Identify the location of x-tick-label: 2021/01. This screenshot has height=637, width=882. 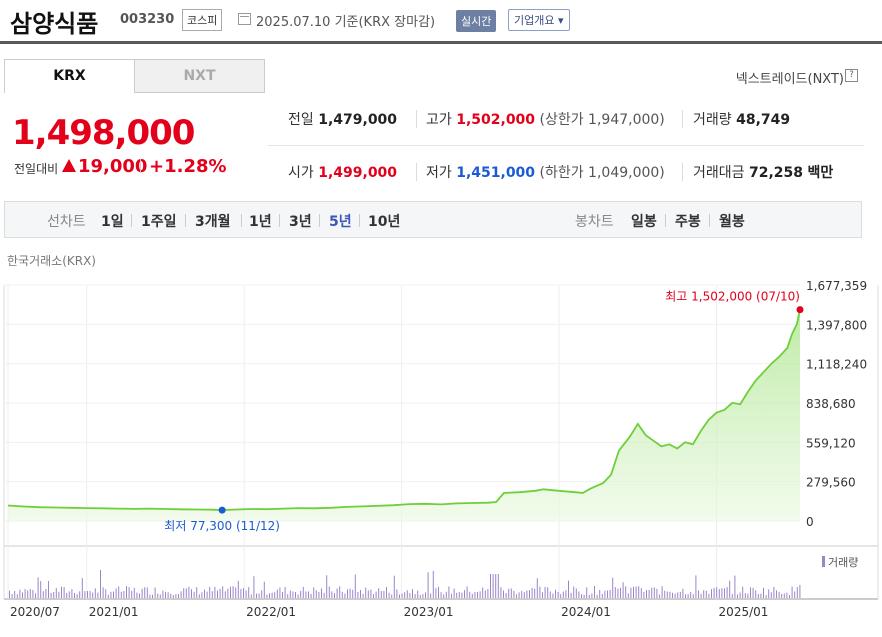
(114, 612).